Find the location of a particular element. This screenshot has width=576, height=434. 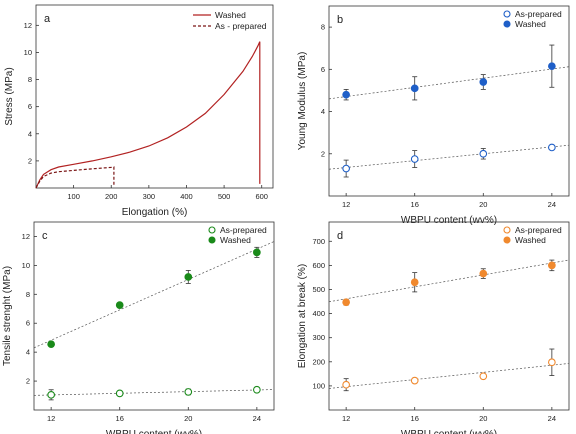

y-tick-label: 300 is located at coordinates (318, 337).